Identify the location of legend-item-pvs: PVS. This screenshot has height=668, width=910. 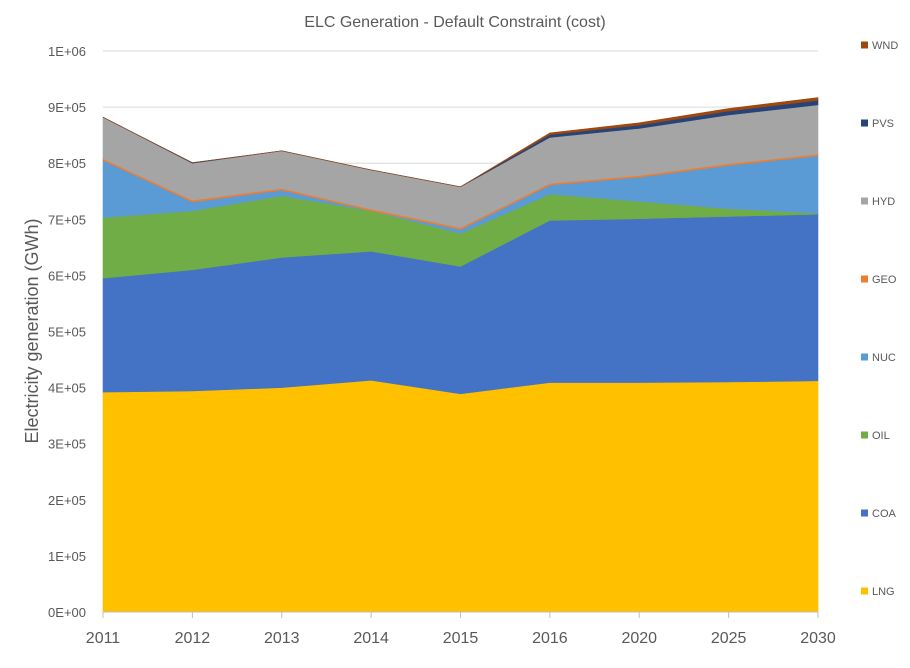
(877, 124).